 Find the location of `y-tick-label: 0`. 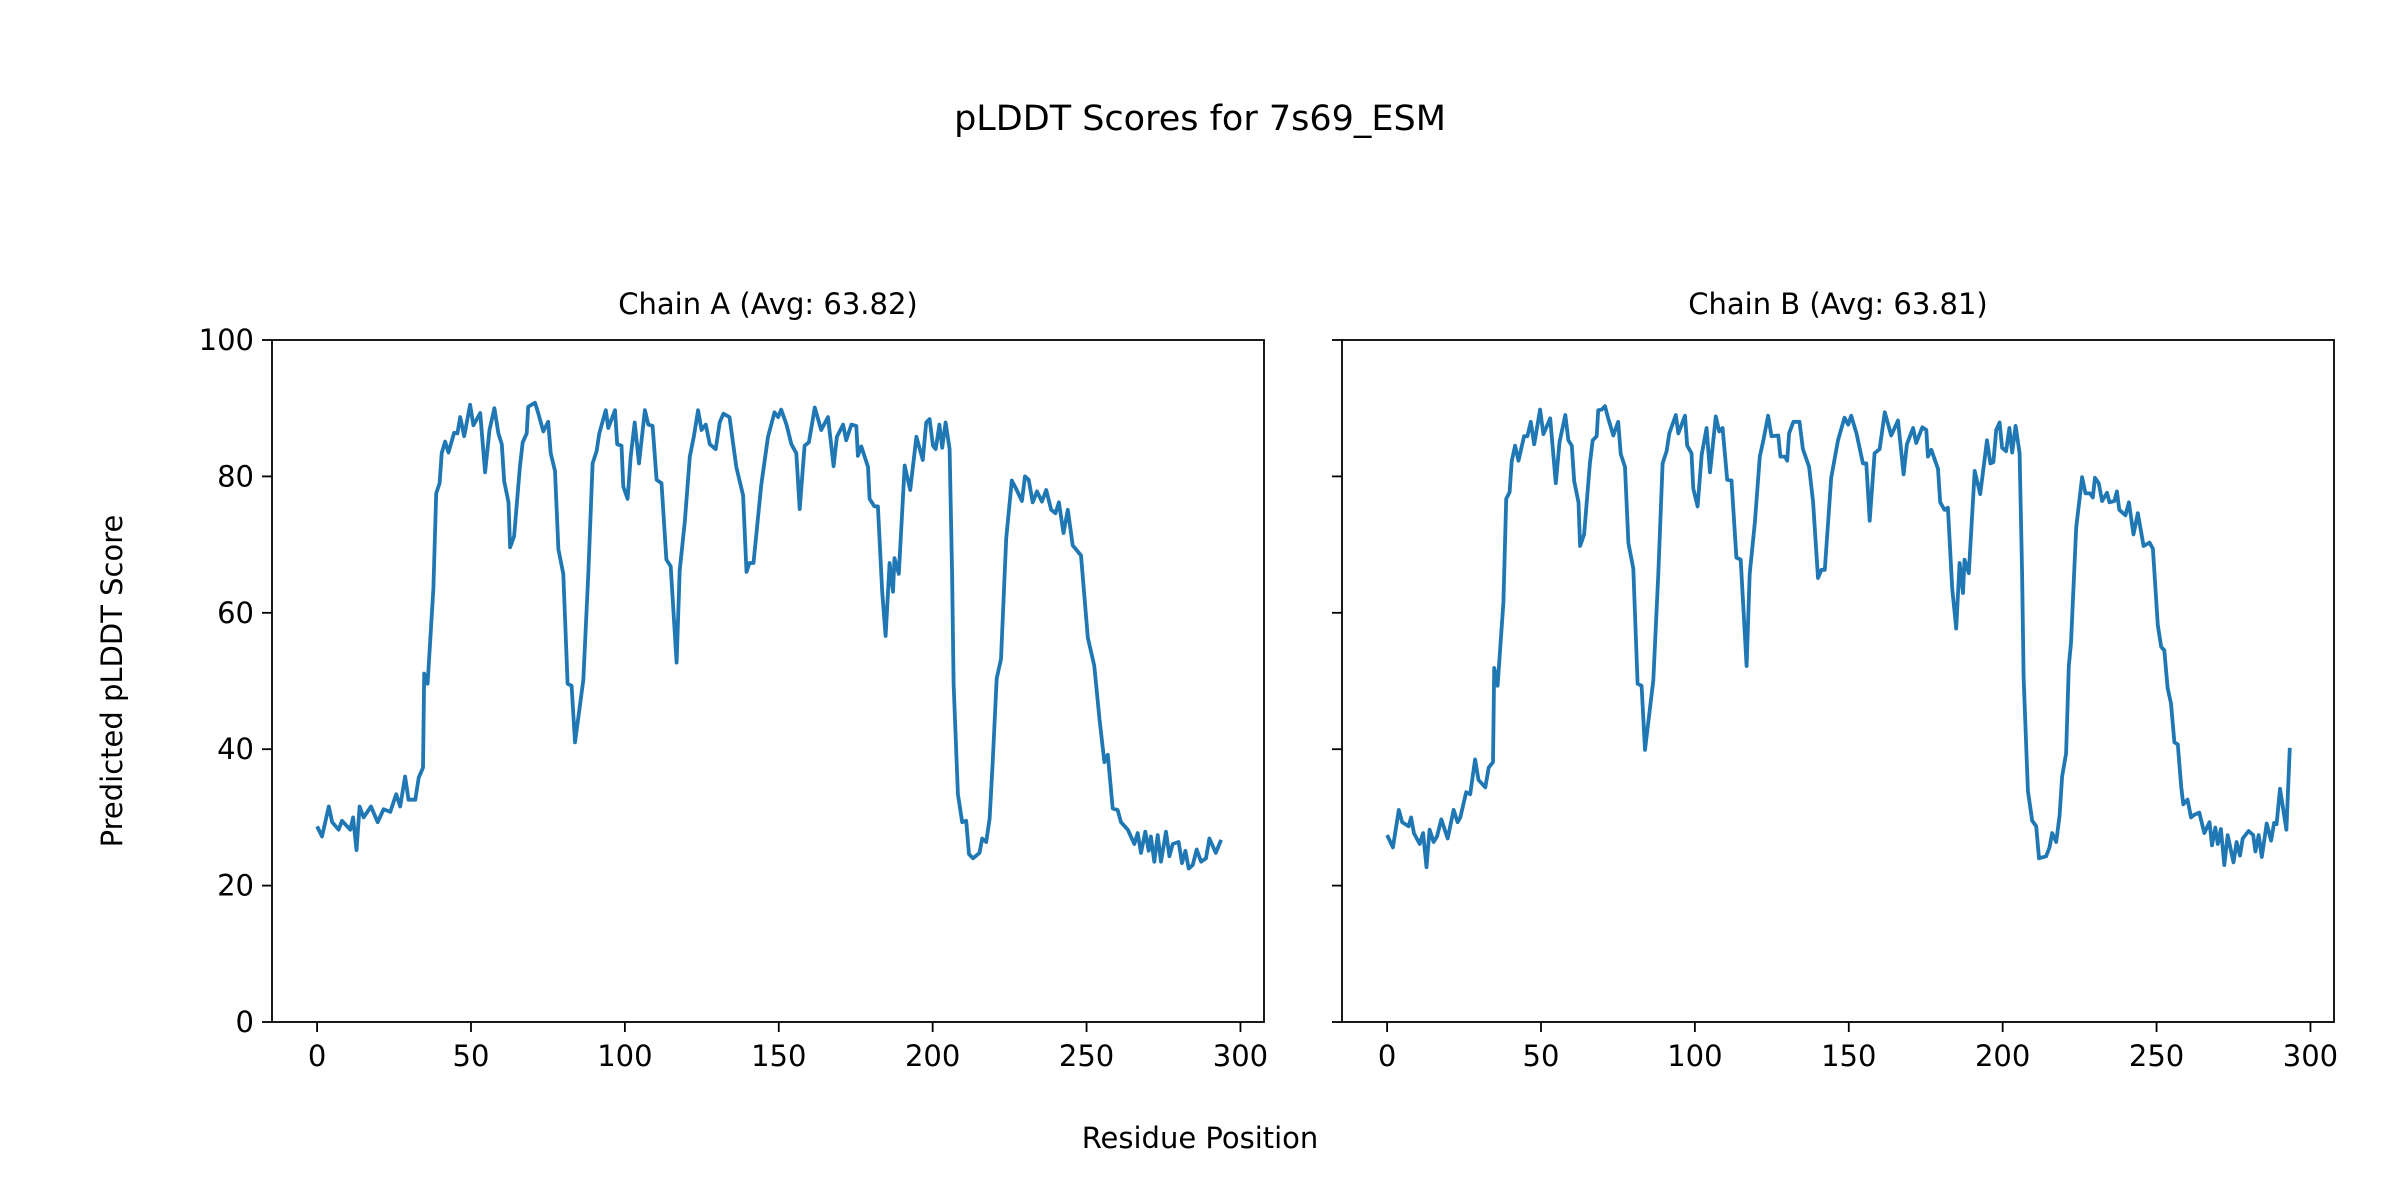

y-tick-label: 0 is located at coordinates (245, 1022).